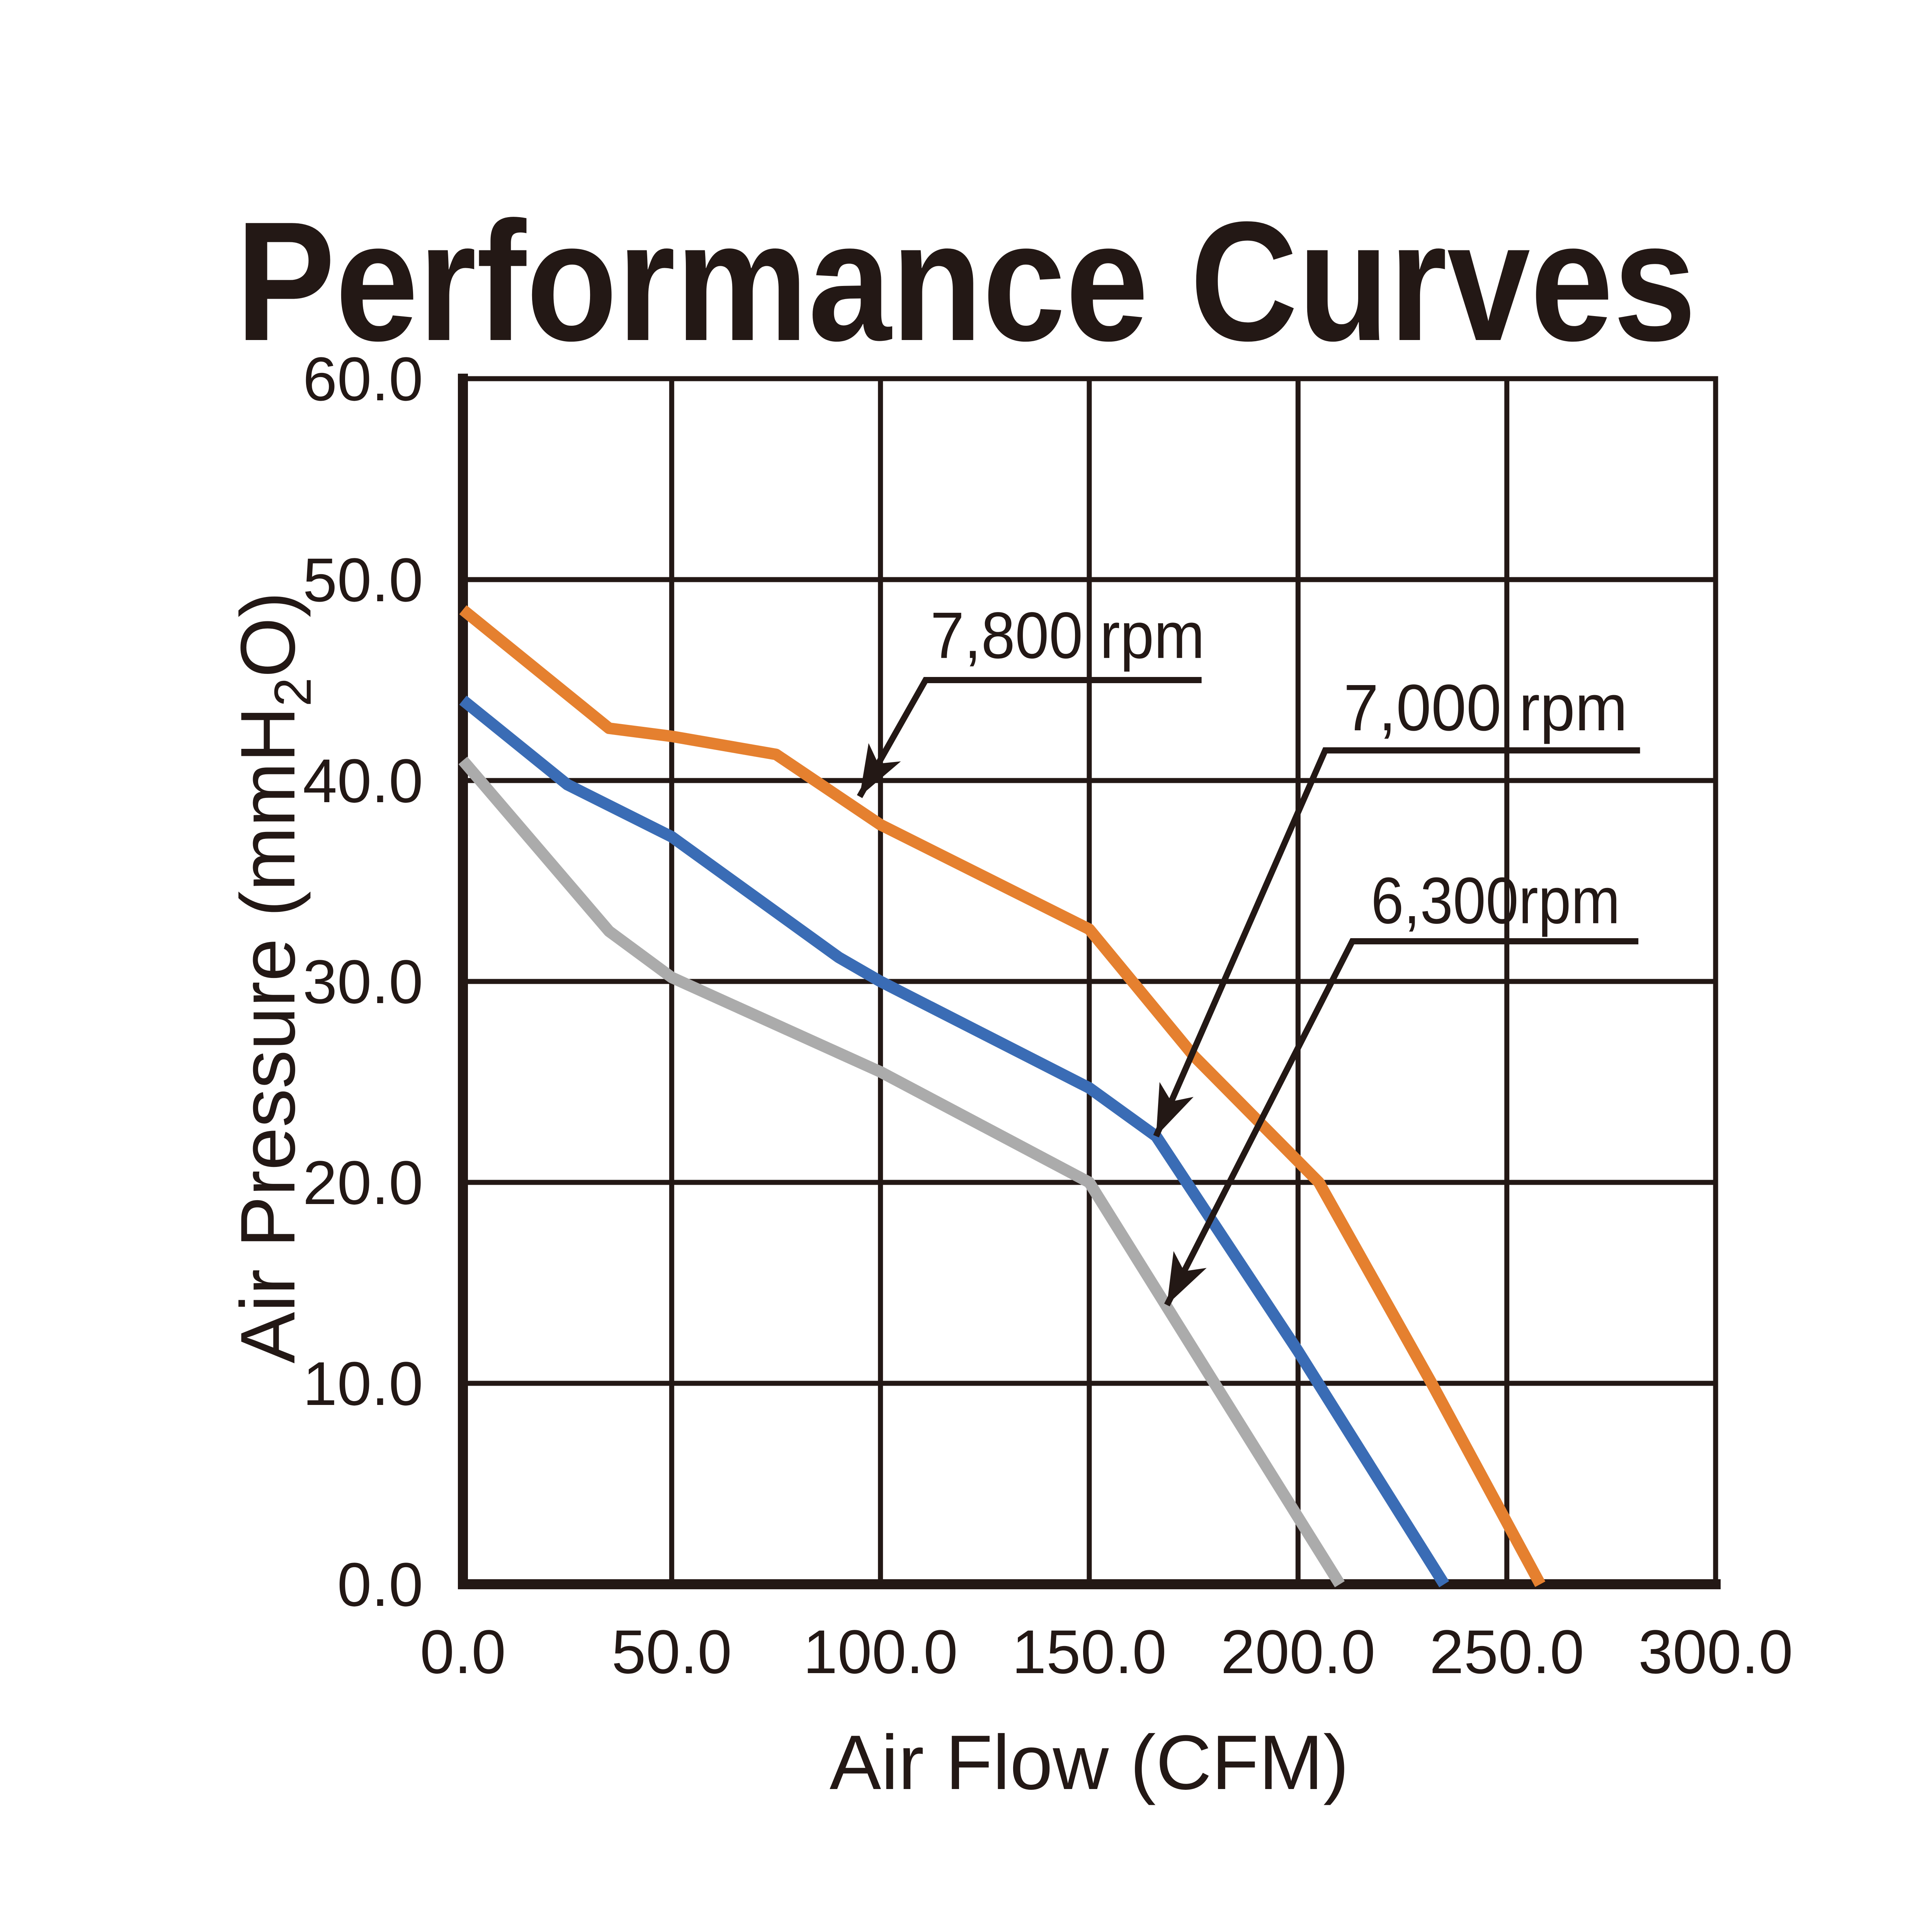  Describe the element at coordinates (672, 1652) in the screenshot. I see `x-tick-label: 50.0` at that location.